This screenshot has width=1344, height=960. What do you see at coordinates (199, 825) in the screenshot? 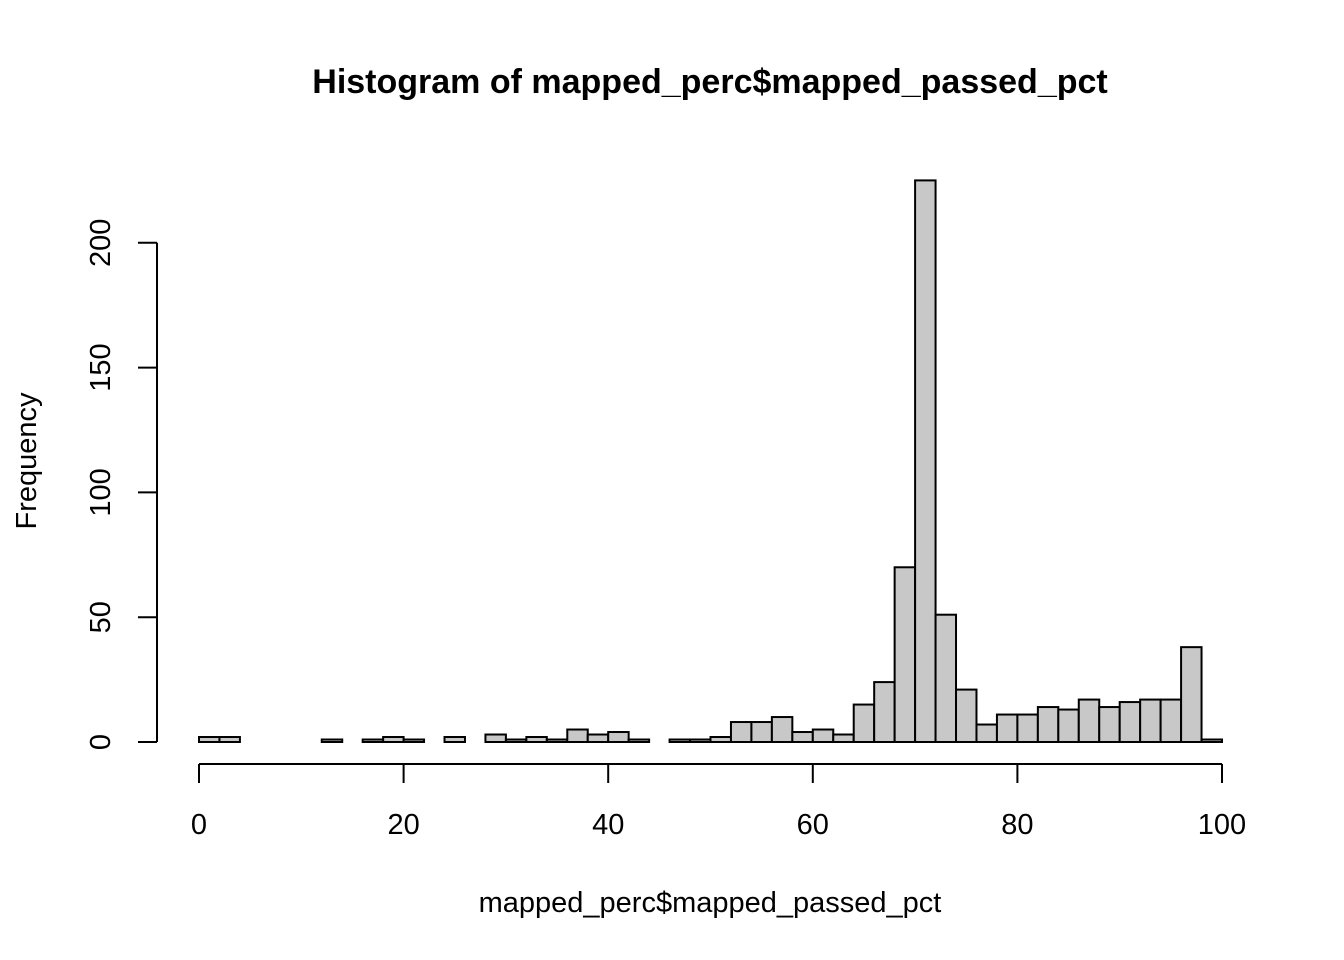
I see `x-tick-label: 0` at bounding box center [199, 825].